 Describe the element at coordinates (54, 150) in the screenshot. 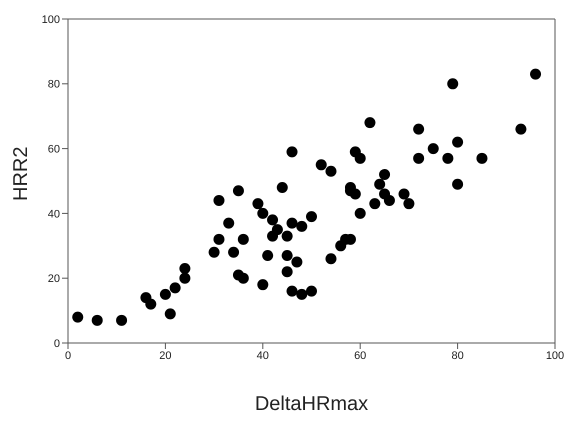

I see `y-tick-label: 60` at that location.